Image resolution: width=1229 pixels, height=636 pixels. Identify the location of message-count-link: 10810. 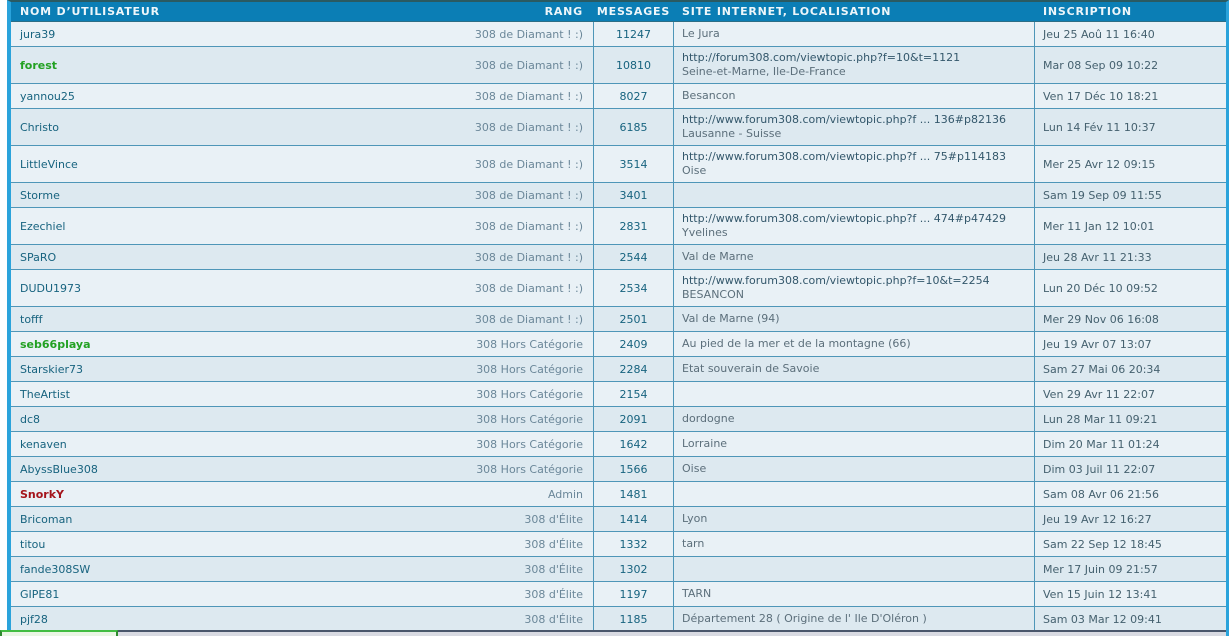
(633, 65).